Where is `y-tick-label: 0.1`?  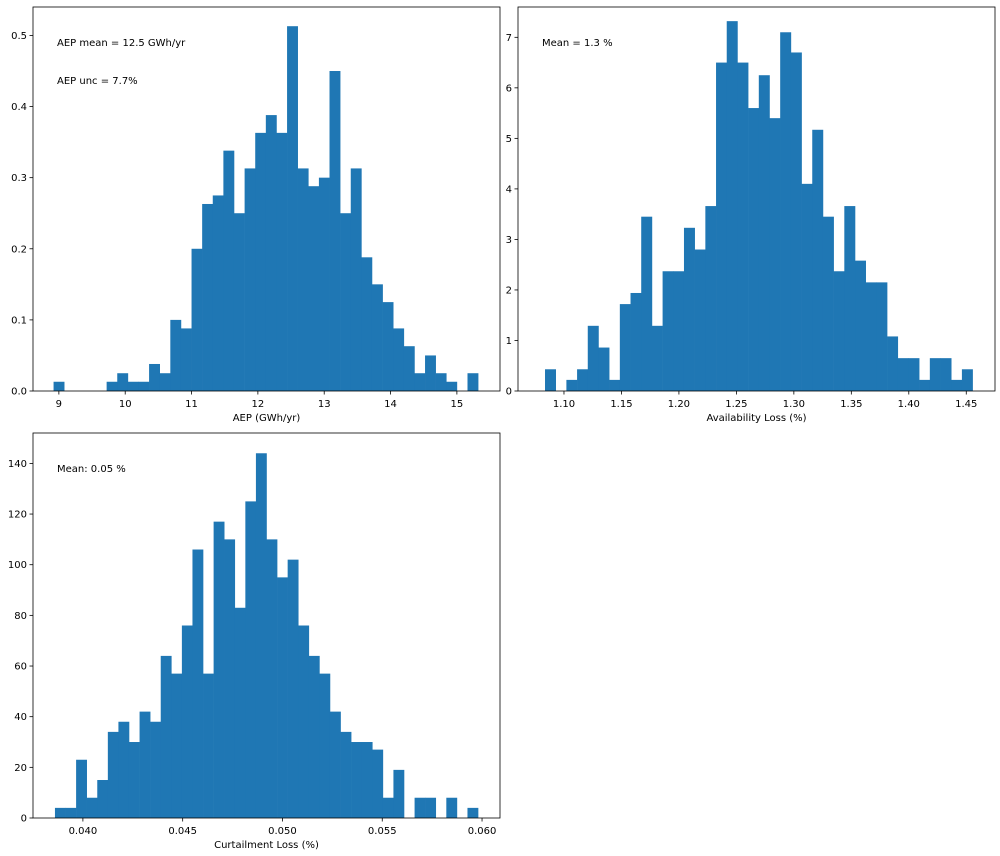
y-tick-label: 0.1 is located at coordinates (19, 320).